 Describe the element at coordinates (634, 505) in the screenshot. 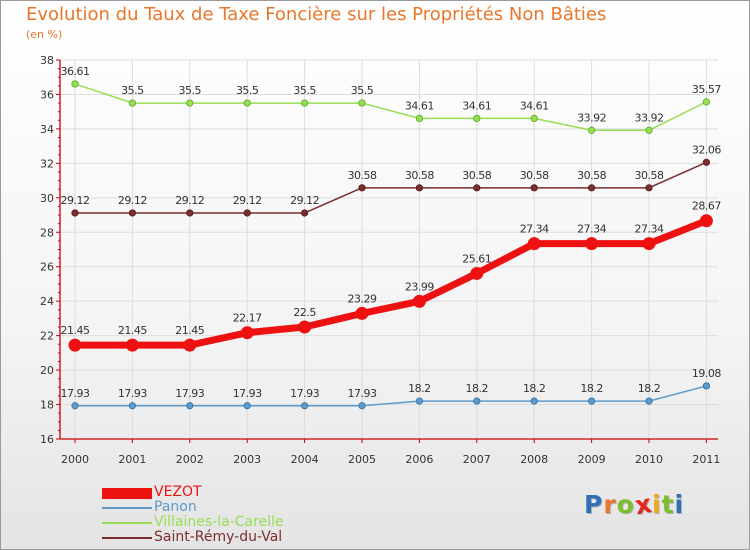

I see `proxiti-logo: Proxiti` at that location.